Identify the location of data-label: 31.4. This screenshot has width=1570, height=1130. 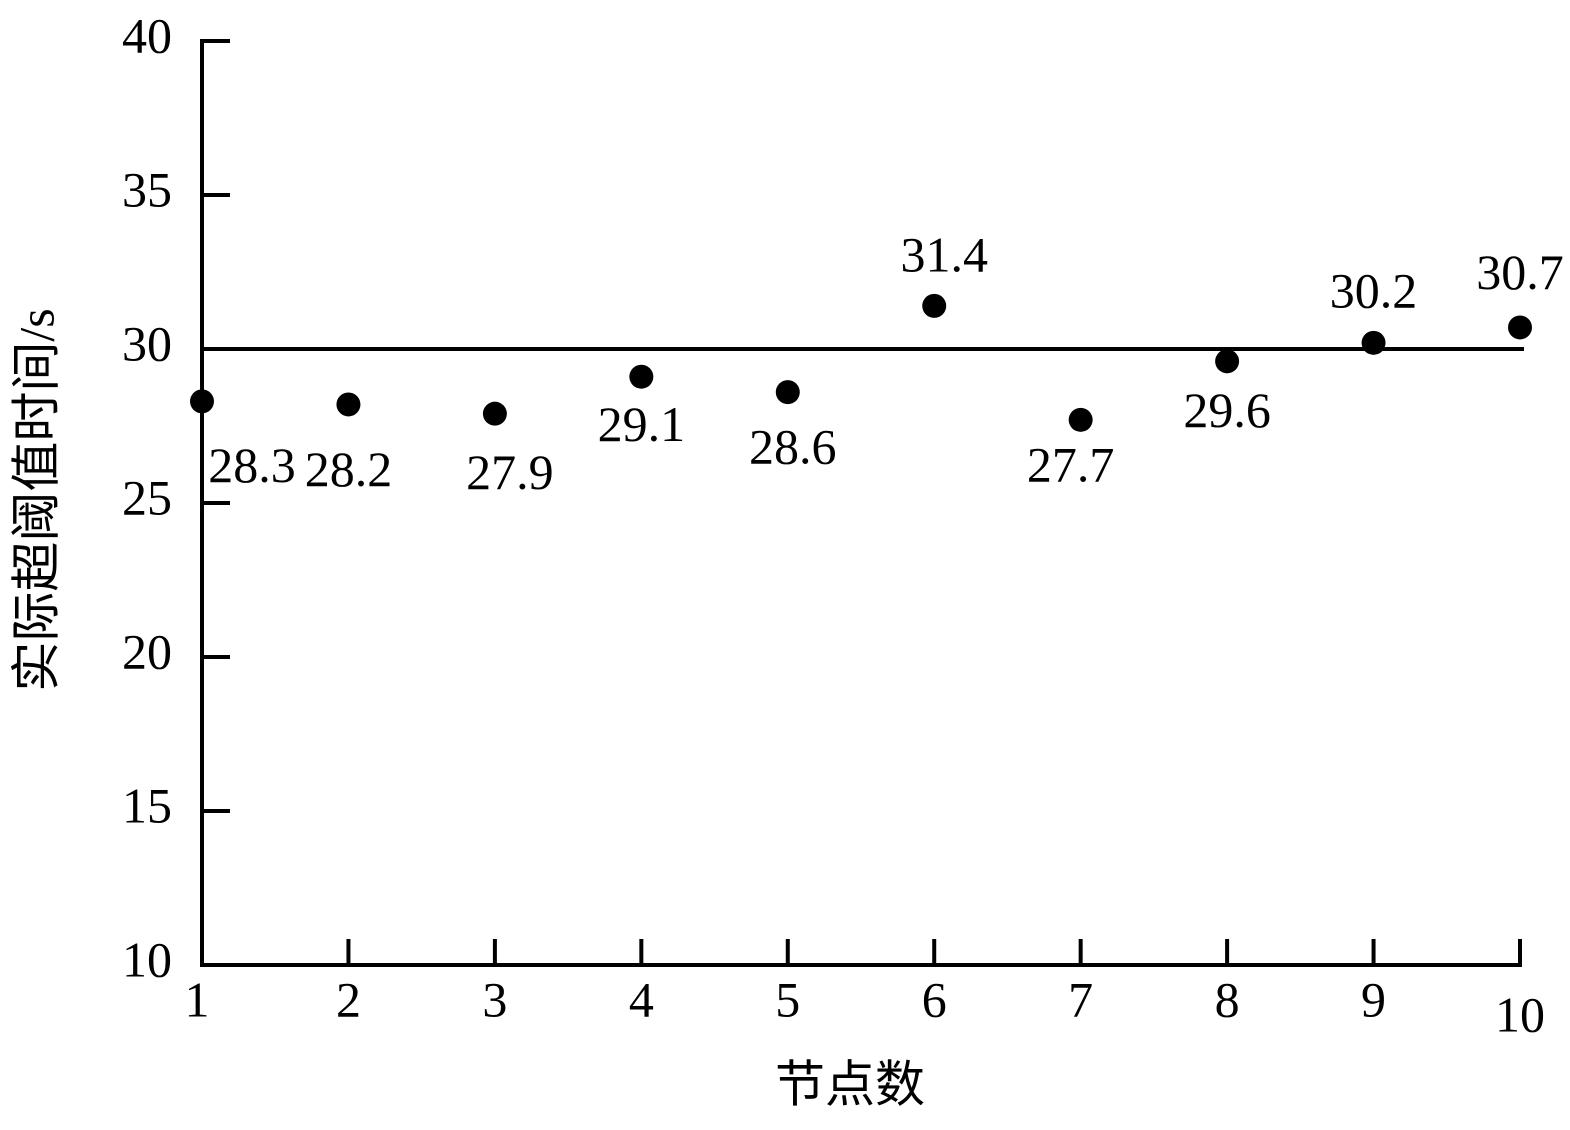
(944, 254).